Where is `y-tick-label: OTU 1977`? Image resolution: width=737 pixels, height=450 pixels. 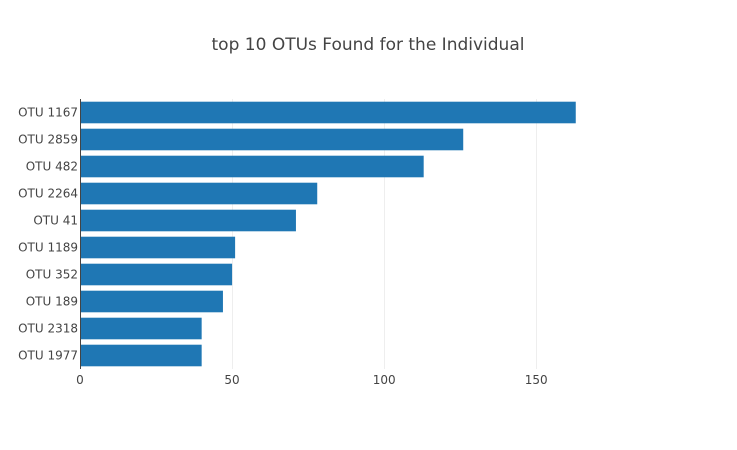
y-tick-label: OTU 1977 is located at coordinates (48, 356).